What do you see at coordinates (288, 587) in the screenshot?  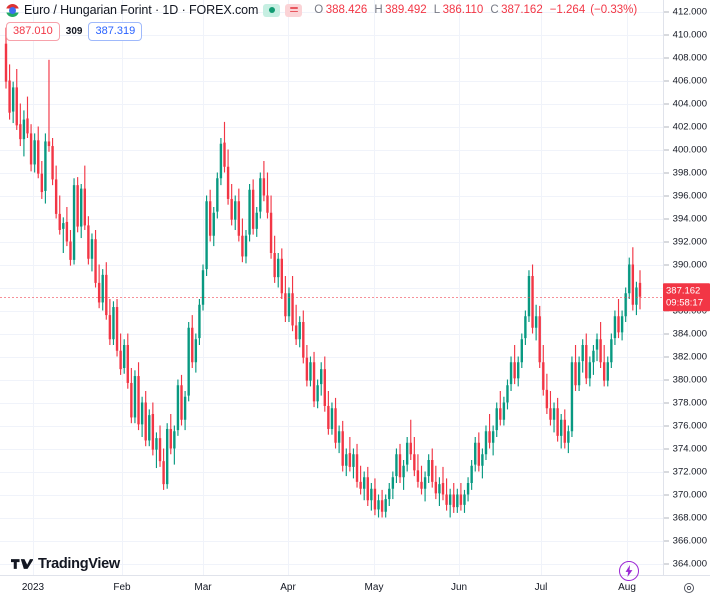 I see `time-tick-label: Apr` at bounding box center [288, 587].